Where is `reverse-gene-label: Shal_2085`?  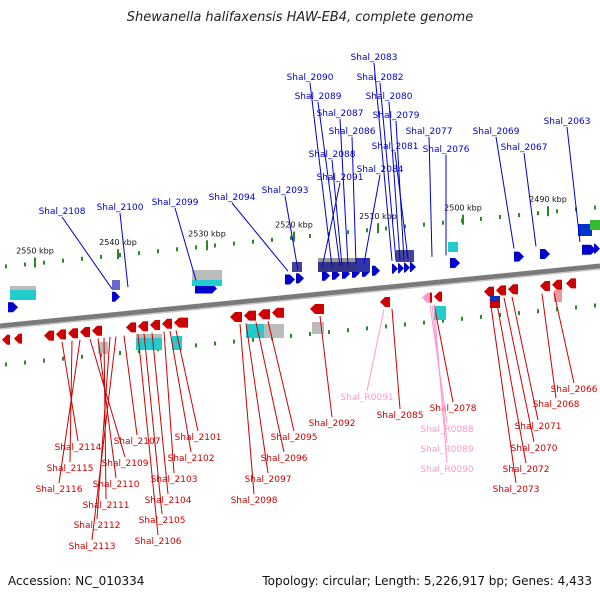 reverse-gene-label: Shal_2085 is located at coordinates (400, 416).